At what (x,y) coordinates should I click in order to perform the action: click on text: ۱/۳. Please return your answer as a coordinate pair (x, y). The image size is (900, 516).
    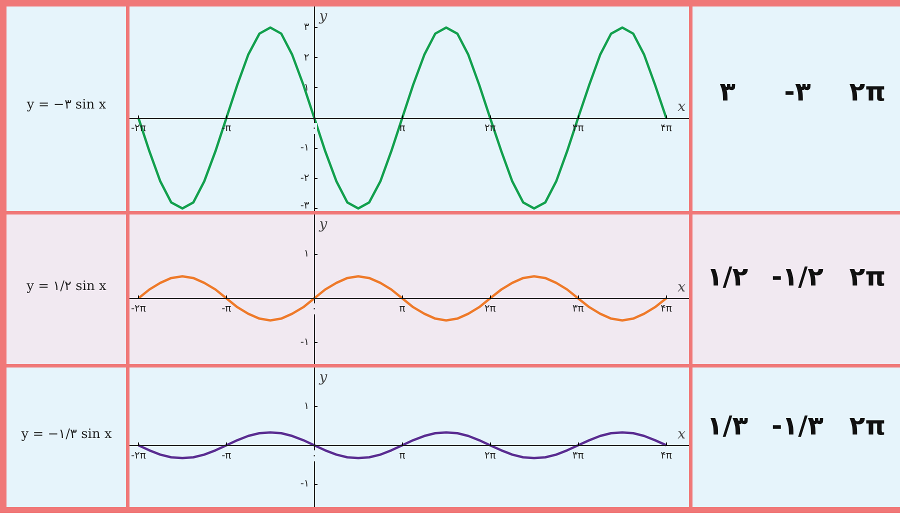
    Looking at the image, I should click on (727, 426).